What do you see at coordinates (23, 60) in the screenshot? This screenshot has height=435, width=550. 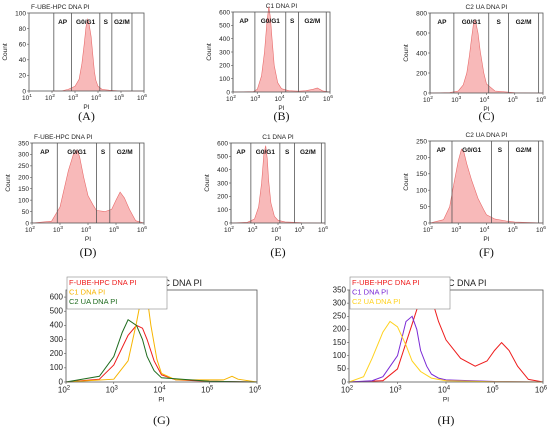 I see `y-tick-label: 40` at bounding box center [23, 60].